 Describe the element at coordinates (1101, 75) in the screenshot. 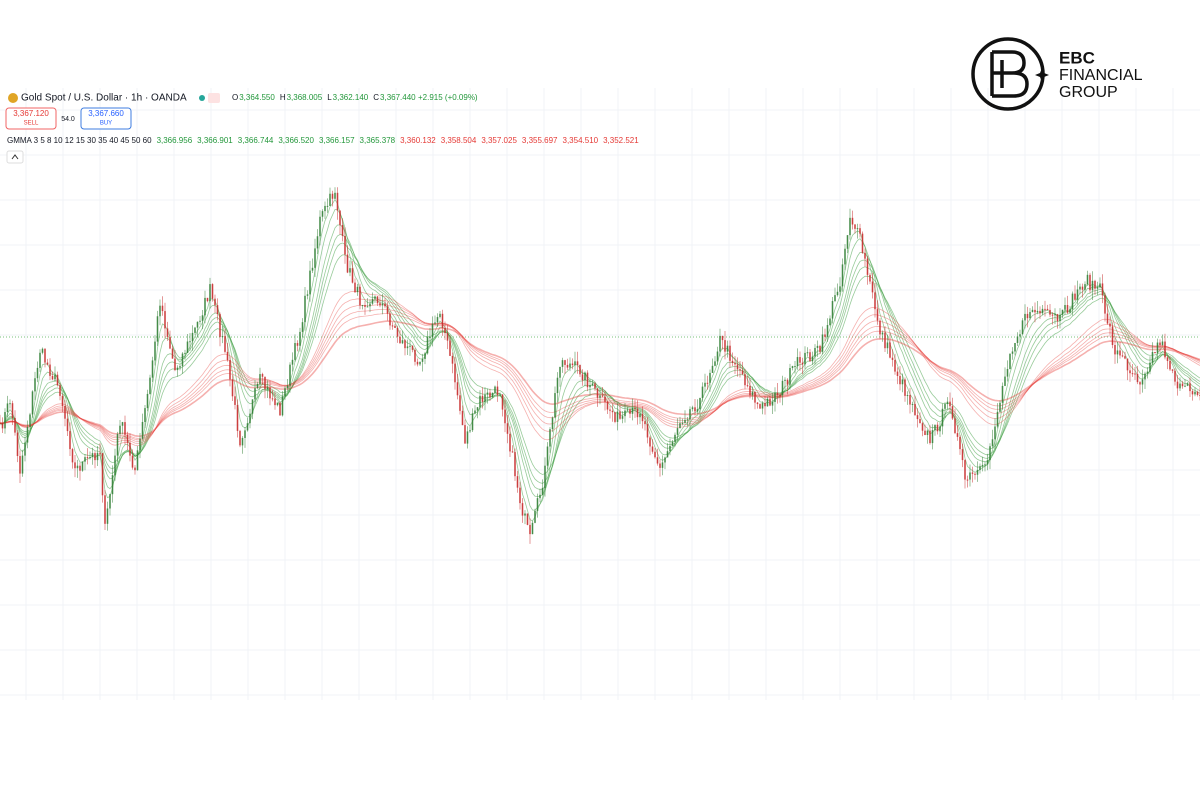

I see `logo-line1: FINANCIAL` at that location.